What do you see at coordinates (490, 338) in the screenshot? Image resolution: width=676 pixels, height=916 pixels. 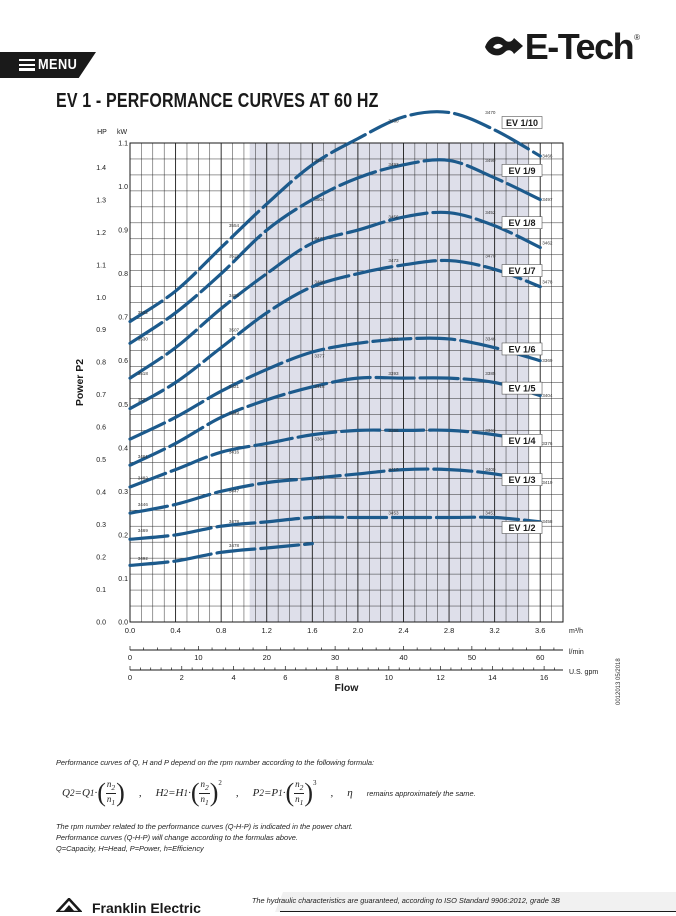 I see `rpm-label: 3346` at bounding box center [490, 338].